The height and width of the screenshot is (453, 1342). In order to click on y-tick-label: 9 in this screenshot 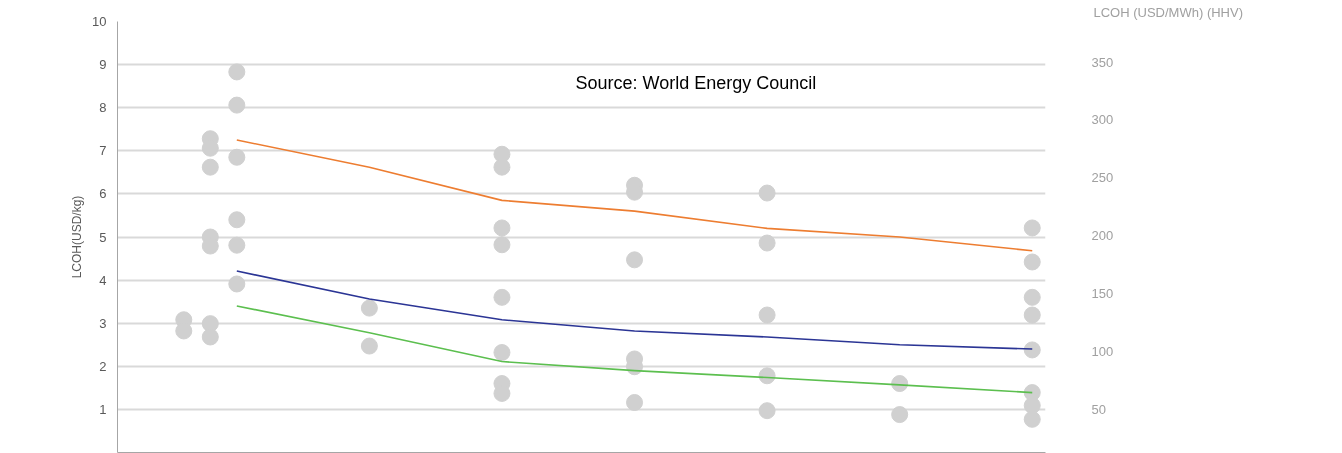, I will do `click(103, 65)`.